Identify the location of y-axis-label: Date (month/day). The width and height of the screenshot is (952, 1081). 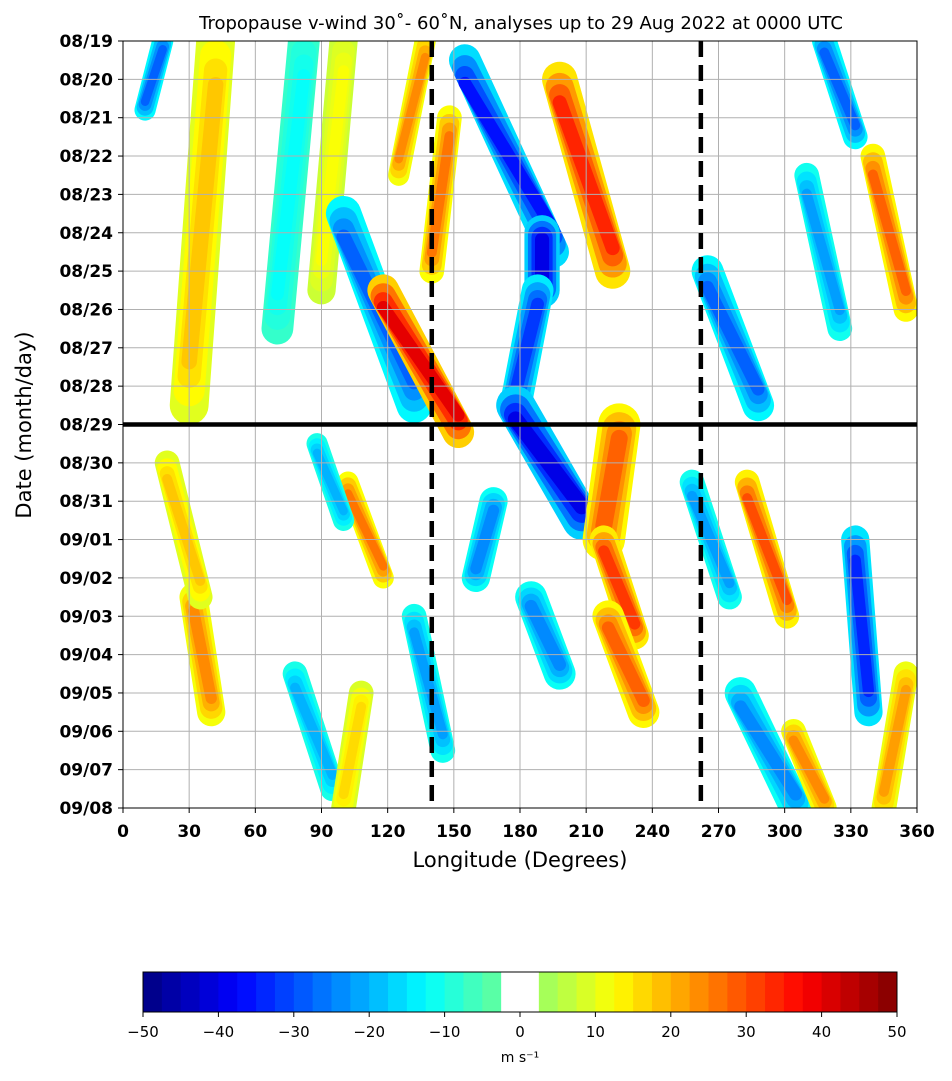
(24, 424).